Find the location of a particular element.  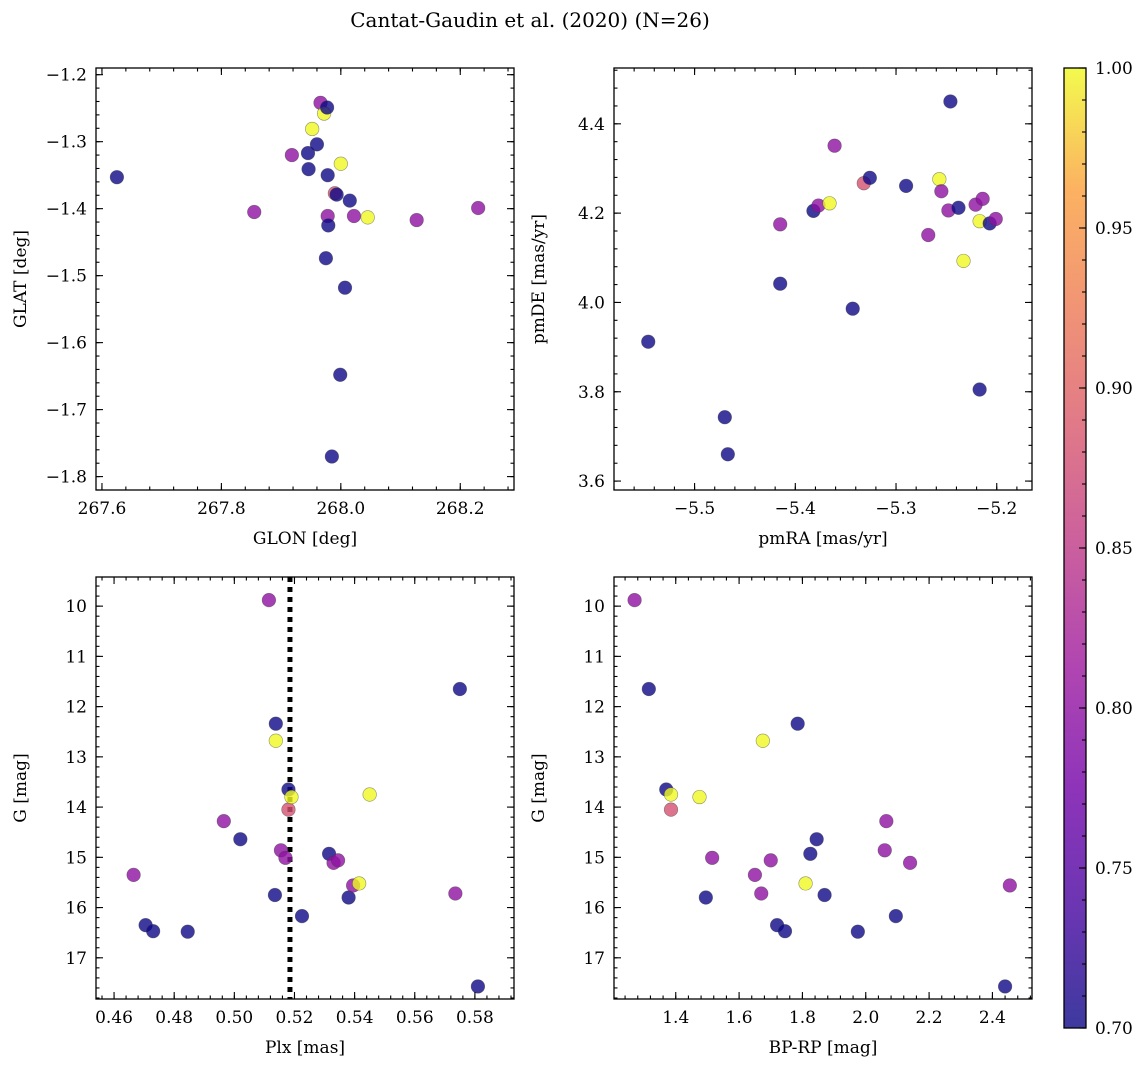

y-tick-label: 10 is located at coordinates (76, 607).